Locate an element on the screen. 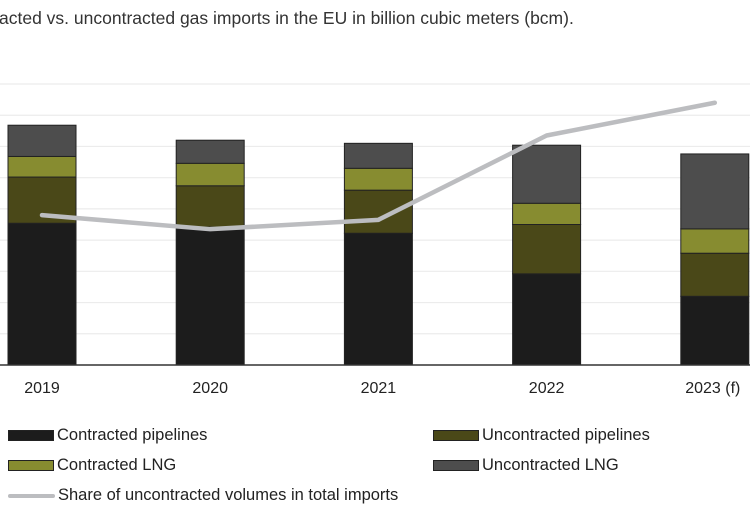 Image resolution: width=750 pixels, height=526 pixels. x-tick-label: 2021 is located at coordinates (379, 388).